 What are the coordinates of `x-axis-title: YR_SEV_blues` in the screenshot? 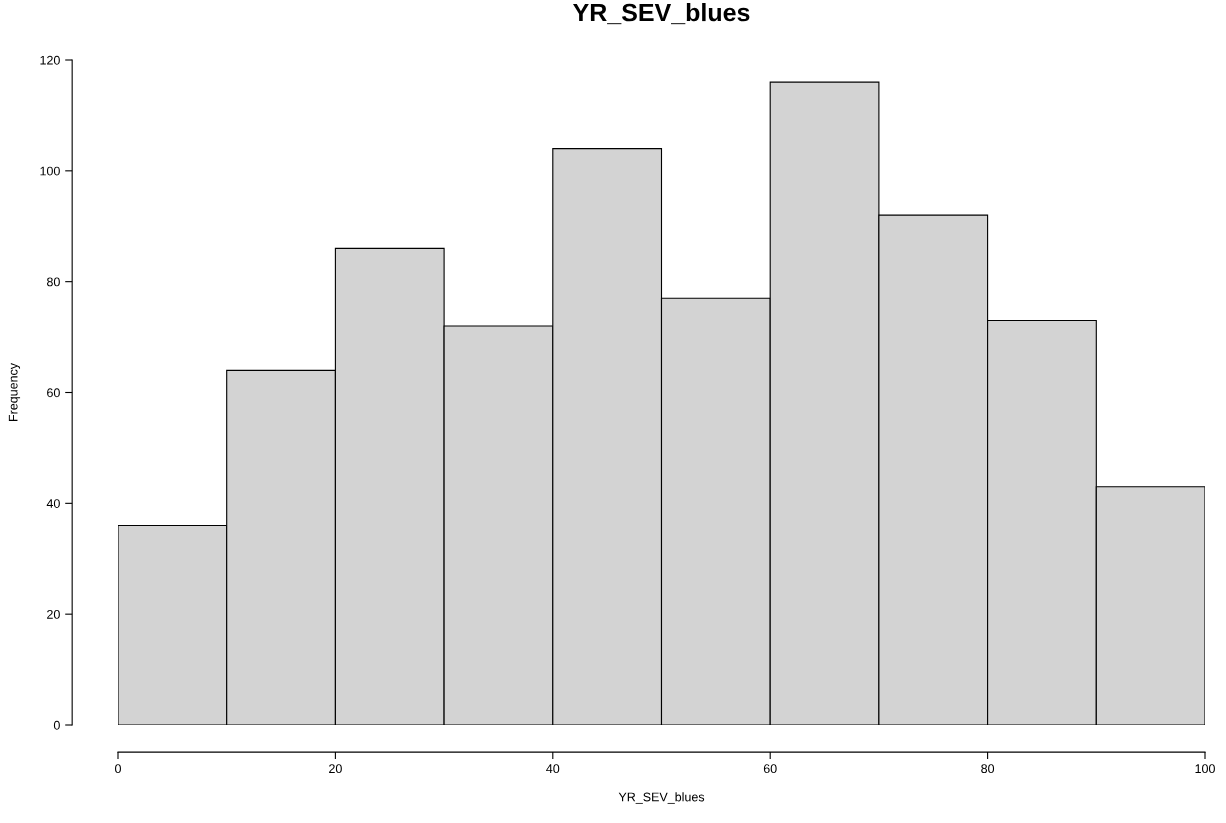 It's located at (661, 798).